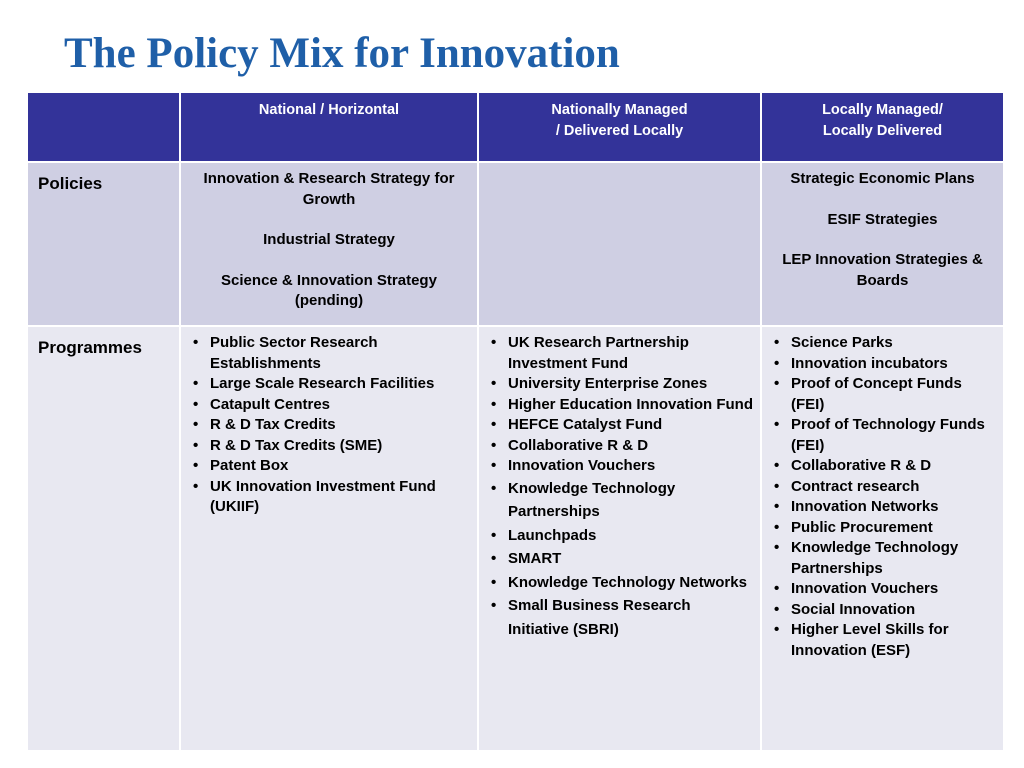 Image resolution: width=1024 pixels, height=768 pixels. Describe the element at coordinates (619, 131) in the screenshot. I see `header-nationally-managed-line2: / Delivered Locally` at that location.